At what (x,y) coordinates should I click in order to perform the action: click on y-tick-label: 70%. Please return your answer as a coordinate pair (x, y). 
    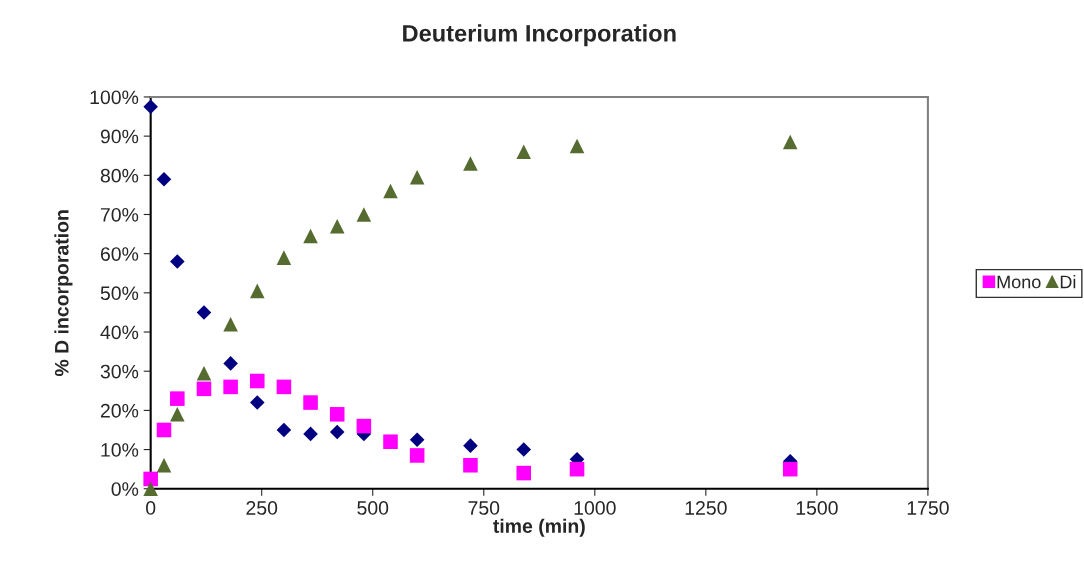
    Looking at the image, I should click on (119, 214).